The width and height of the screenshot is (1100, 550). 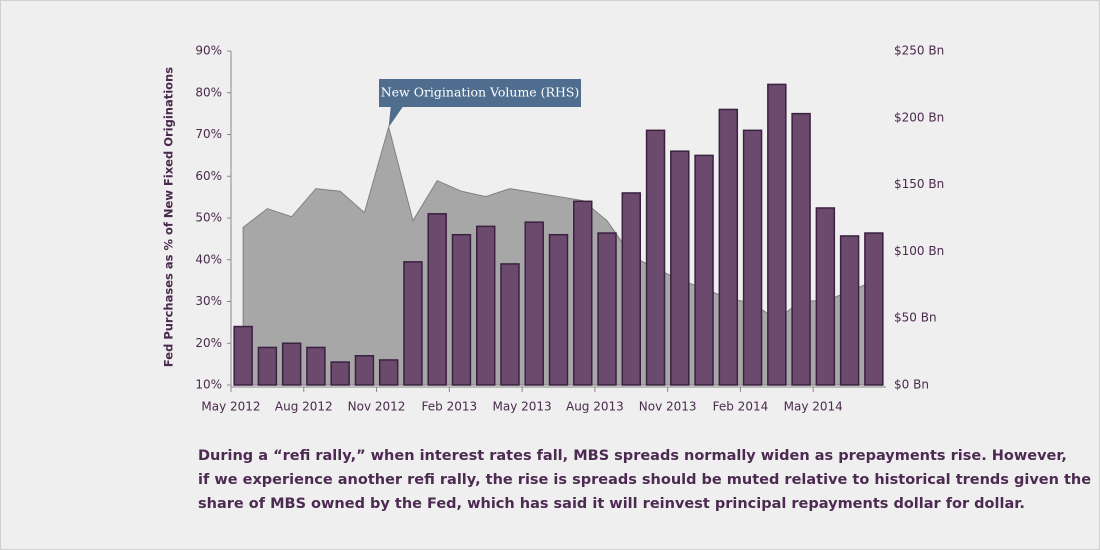 I want to click on y-tick-label: 10%, so click(x=208, y=385).